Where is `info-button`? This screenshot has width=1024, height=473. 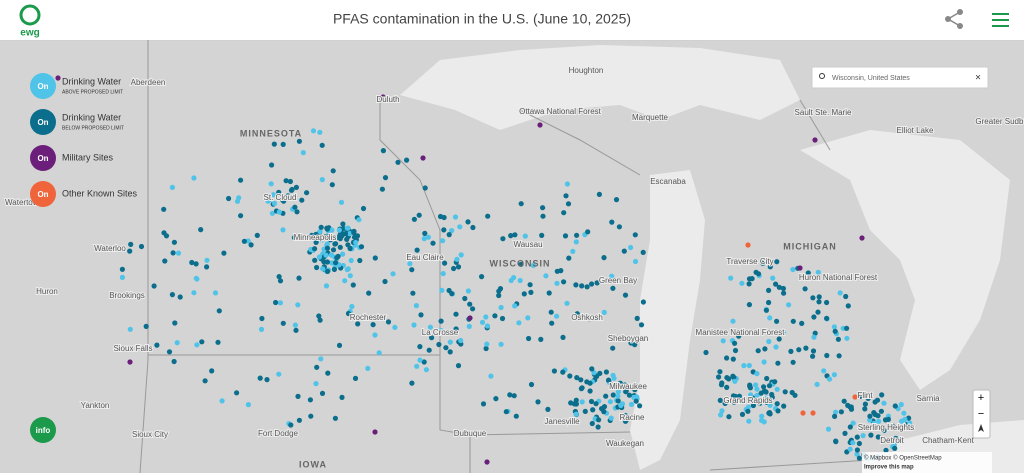
info-button is located at coordinates (43, 430).